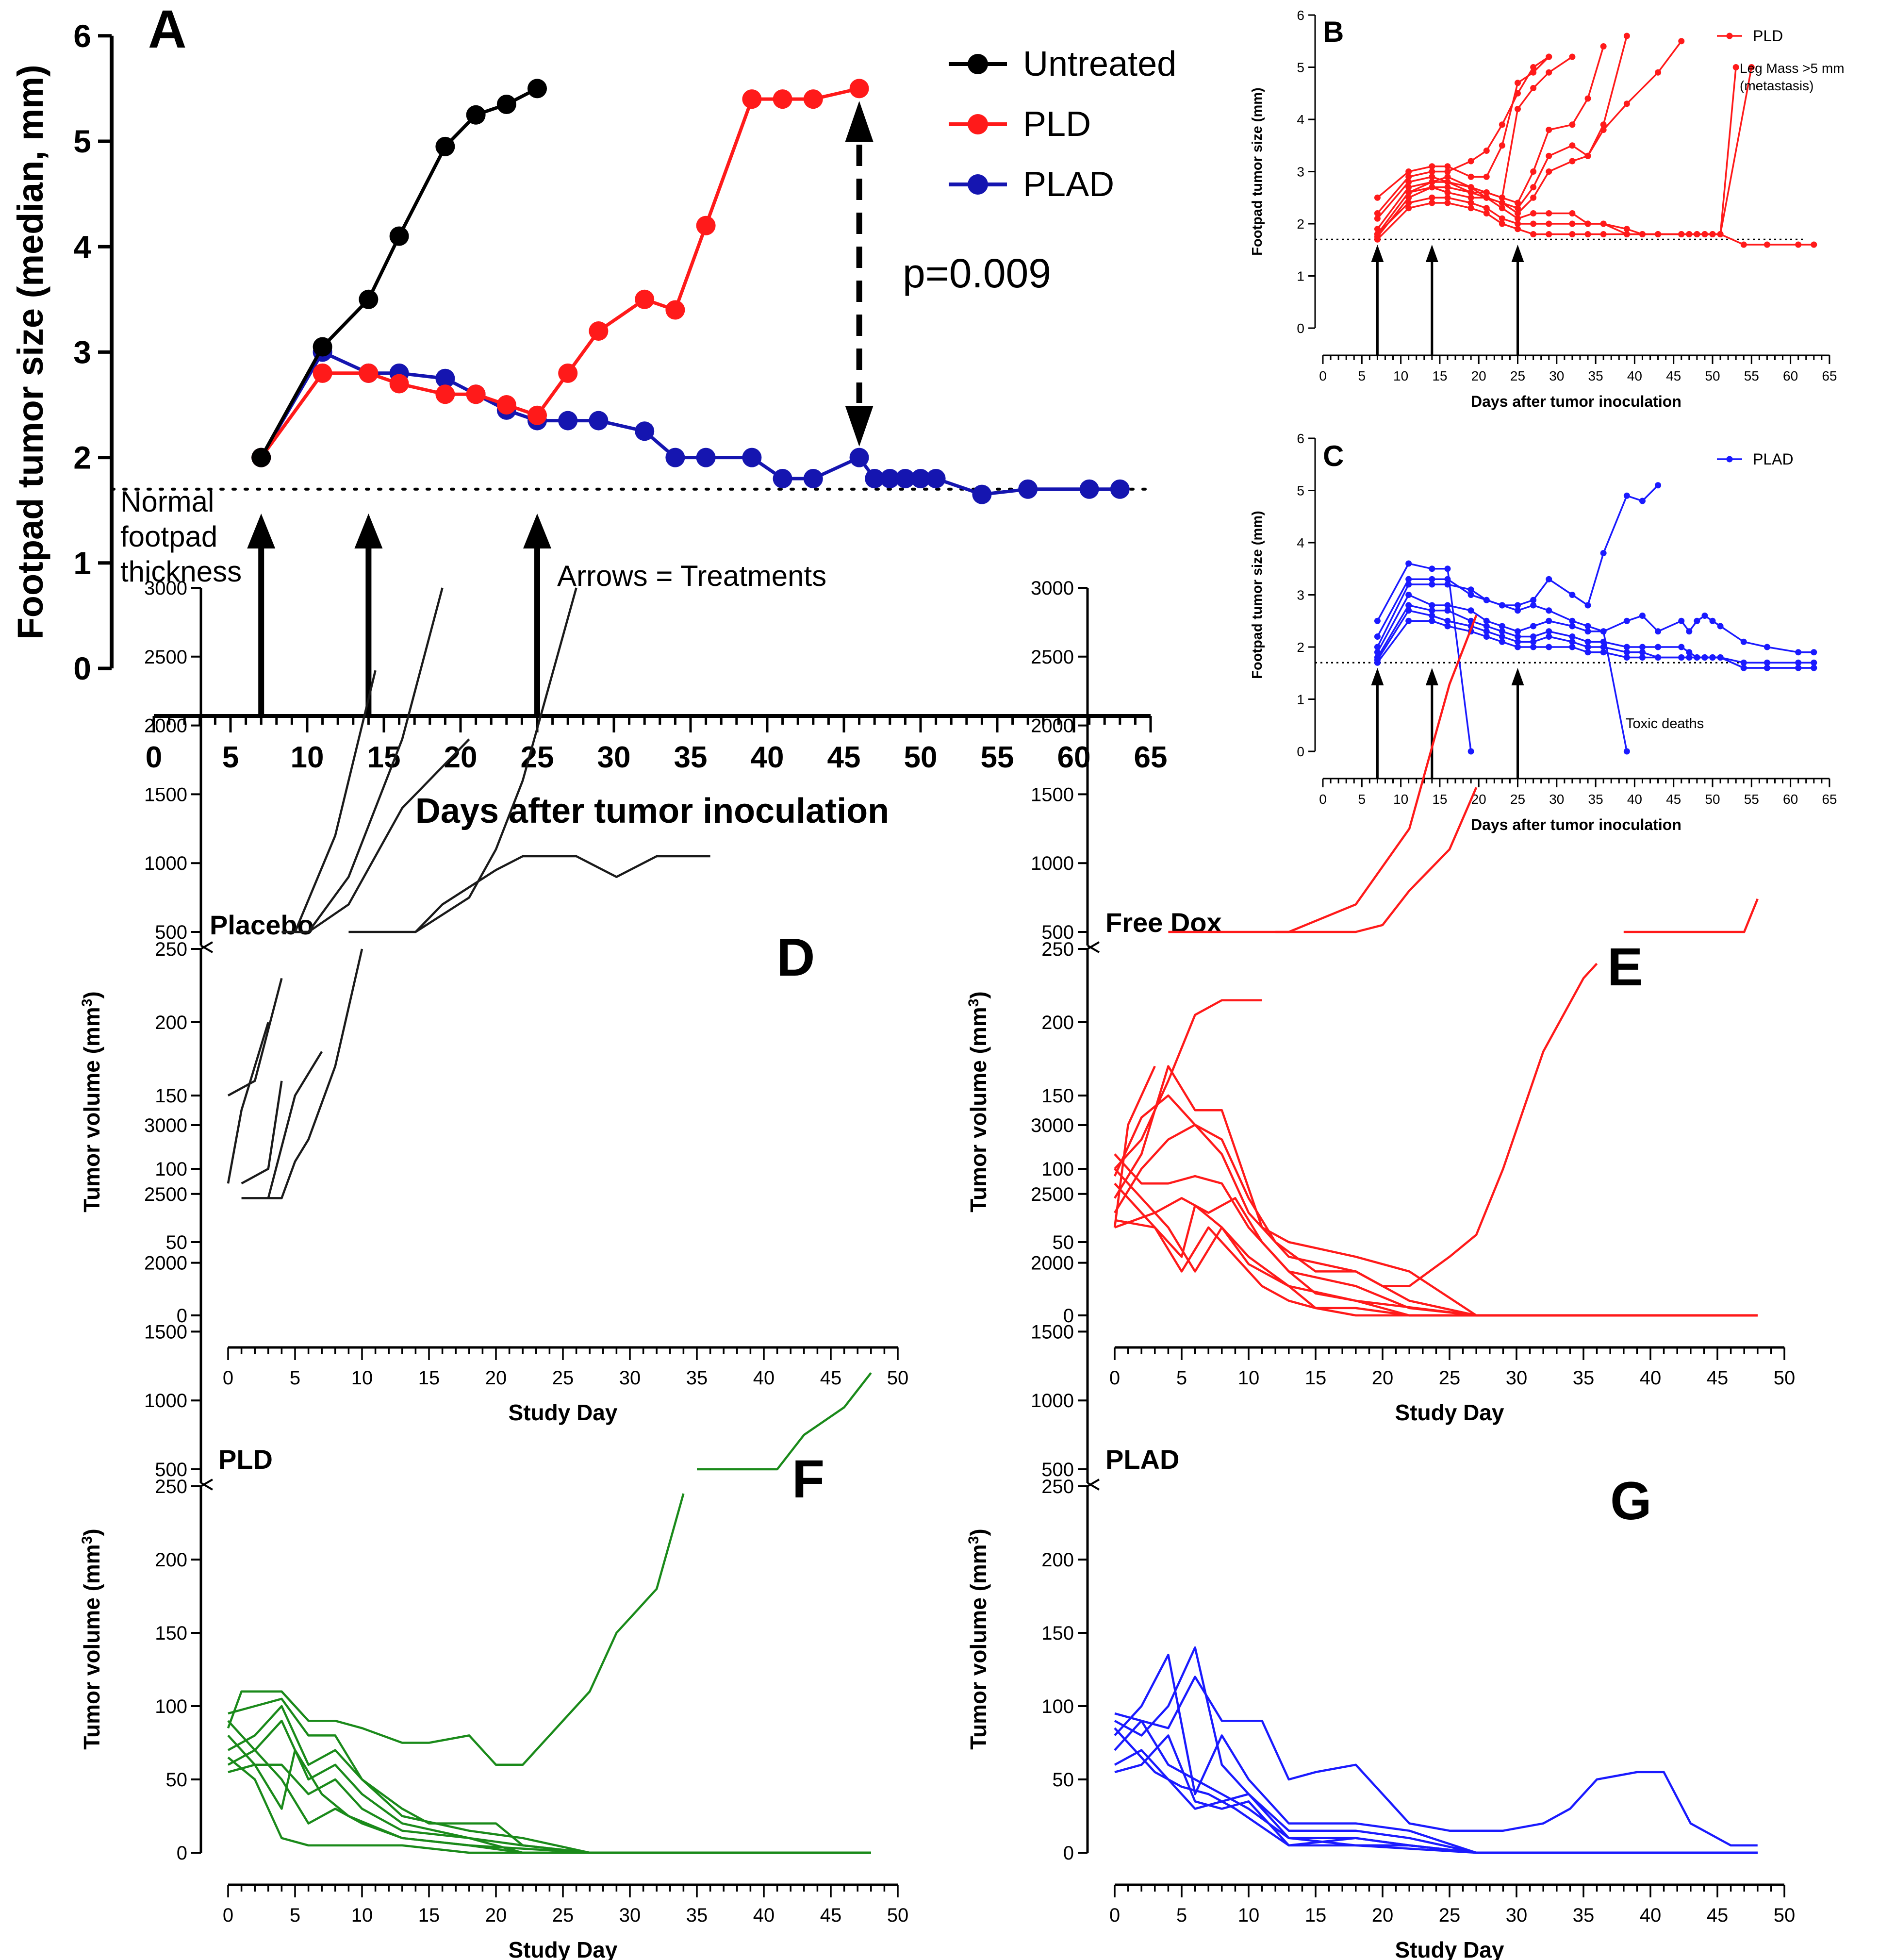 Image resolution: width=1879 pixels, height=1960 pixels. Describe the element at coordinates (1773, 459) in the screenshot. I see `legend-label: PLAD` at that location.